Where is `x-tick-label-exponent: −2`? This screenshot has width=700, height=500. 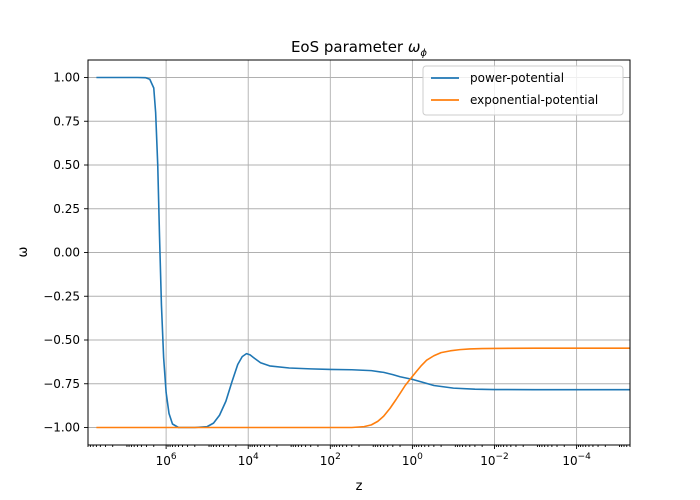 x-tick-label-exponent: −2 is located at coordinates (502, 457).